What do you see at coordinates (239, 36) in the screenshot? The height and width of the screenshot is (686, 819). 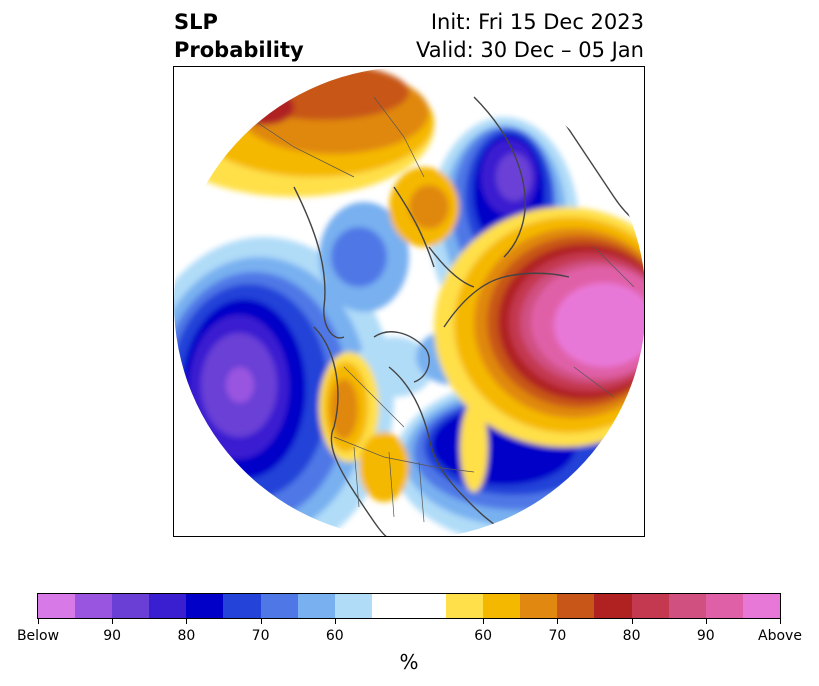 I see `chart-title-left: SLP Probability` at bounding box center [239, 36].